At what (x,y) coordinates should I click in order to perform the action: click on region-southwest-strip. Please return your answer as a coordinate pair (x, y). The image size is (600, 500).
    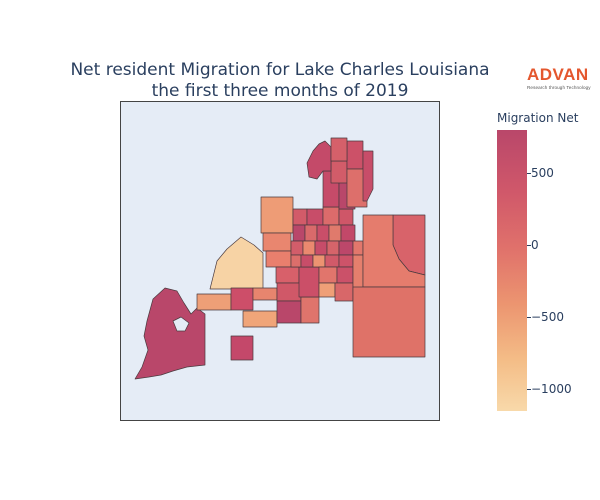
    Looking at the image, I should click on (260, 319).